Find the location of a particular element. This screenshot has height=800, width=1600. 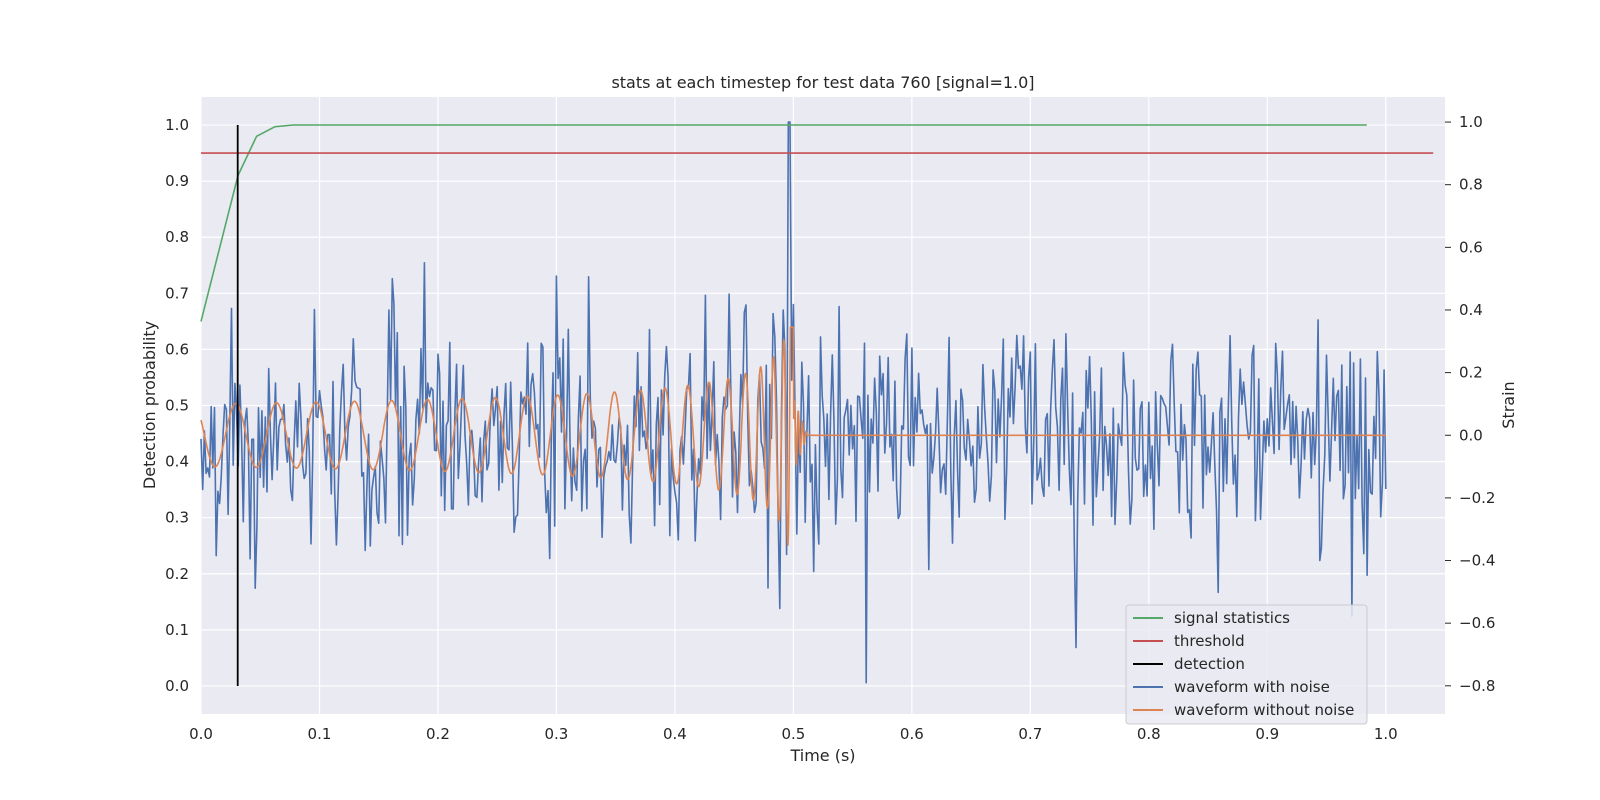

y-tick-label: 0.1 is located at coordinates (177, 630).